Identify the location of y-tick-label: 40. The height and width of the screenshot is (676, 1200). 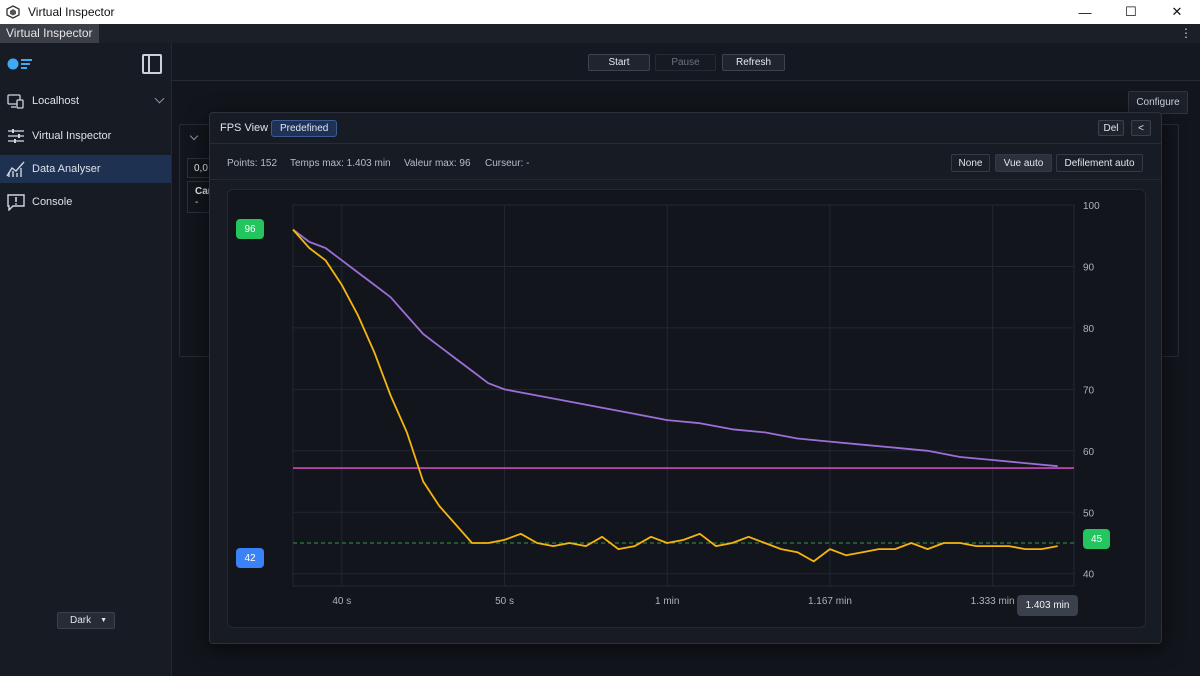
(1089, 575).